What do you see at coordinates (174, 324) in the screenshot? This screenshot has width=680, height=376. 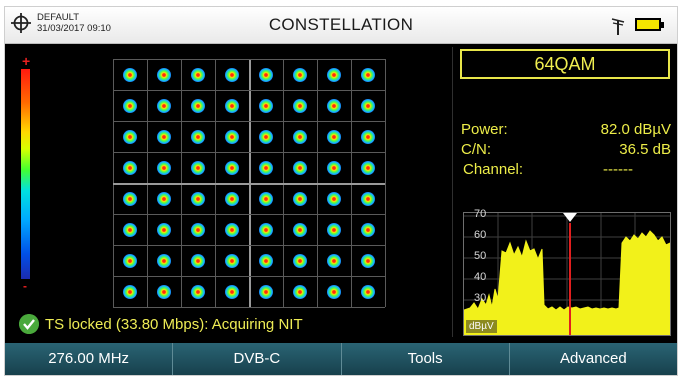 I see `status-text: TS locked (33.80 Mbps): Acquiring NIT` at bounding box center [174, 324].